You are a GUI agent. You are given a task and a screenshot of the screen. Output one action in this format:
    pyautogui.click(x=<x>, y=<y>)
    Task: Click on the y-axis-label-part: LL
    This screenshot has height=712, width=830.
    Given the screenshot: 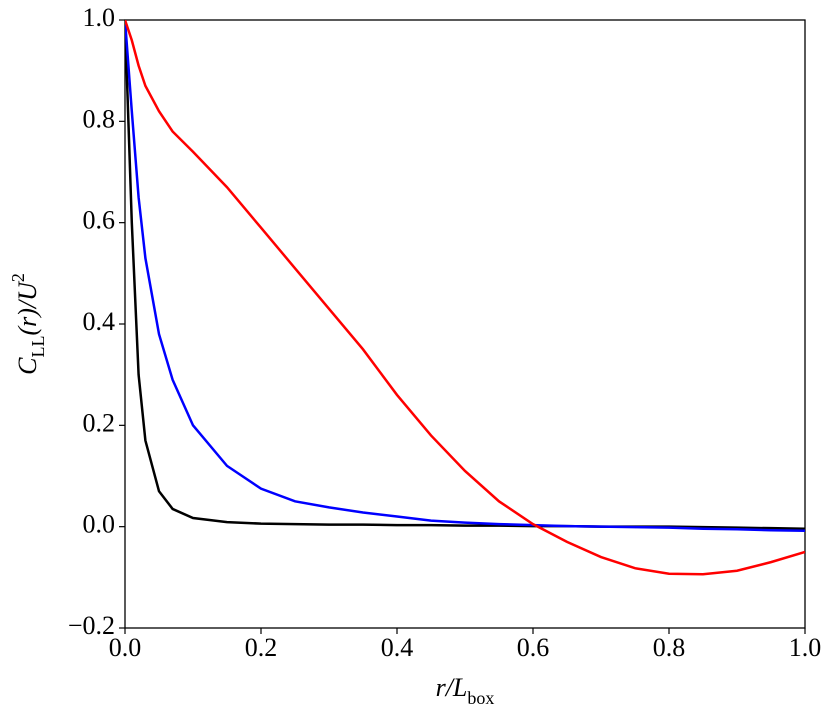 What is the action you would take?
    pyautogui.click(x=38, y=347)
    